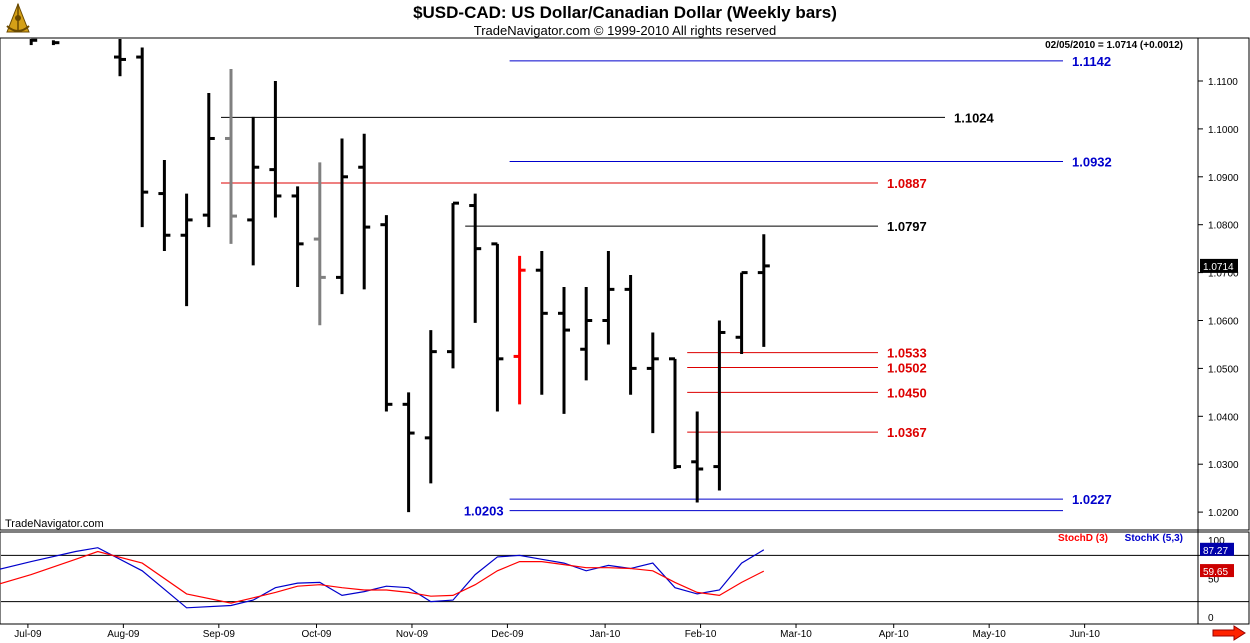  I want to click on y-tick-label: 1.1000, so click(1223, 130).